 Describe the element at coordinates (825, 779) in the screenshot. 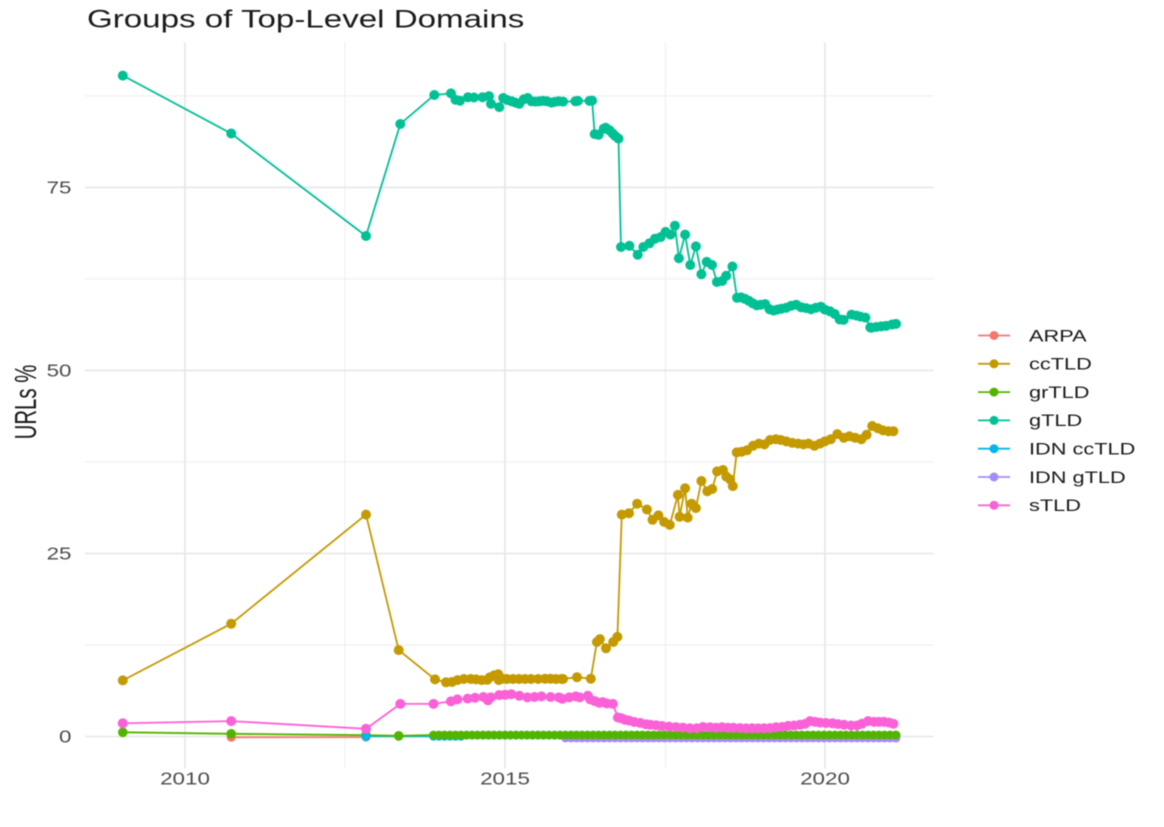

I see `svg-text: 2020` at that location.